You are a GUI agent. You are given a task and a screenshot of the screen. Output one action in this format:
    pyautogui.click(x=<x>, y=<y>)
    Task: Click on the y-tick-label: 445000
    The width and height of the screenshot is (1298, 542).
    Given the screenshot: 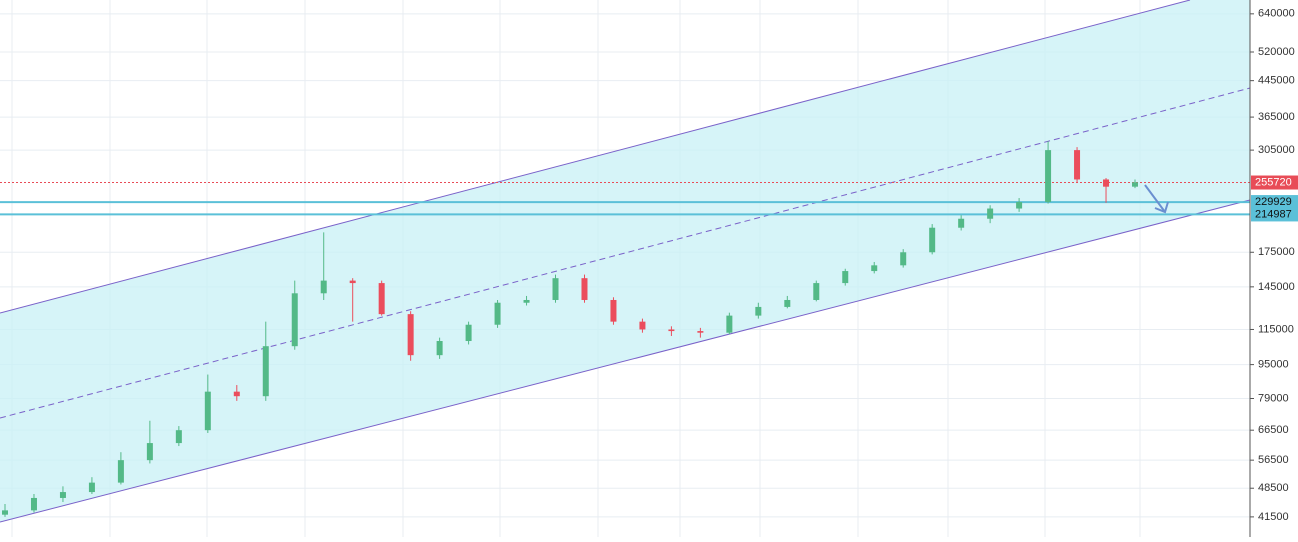 What is the action you would take?
    pyautogui.click(x=1276, y=81)
    